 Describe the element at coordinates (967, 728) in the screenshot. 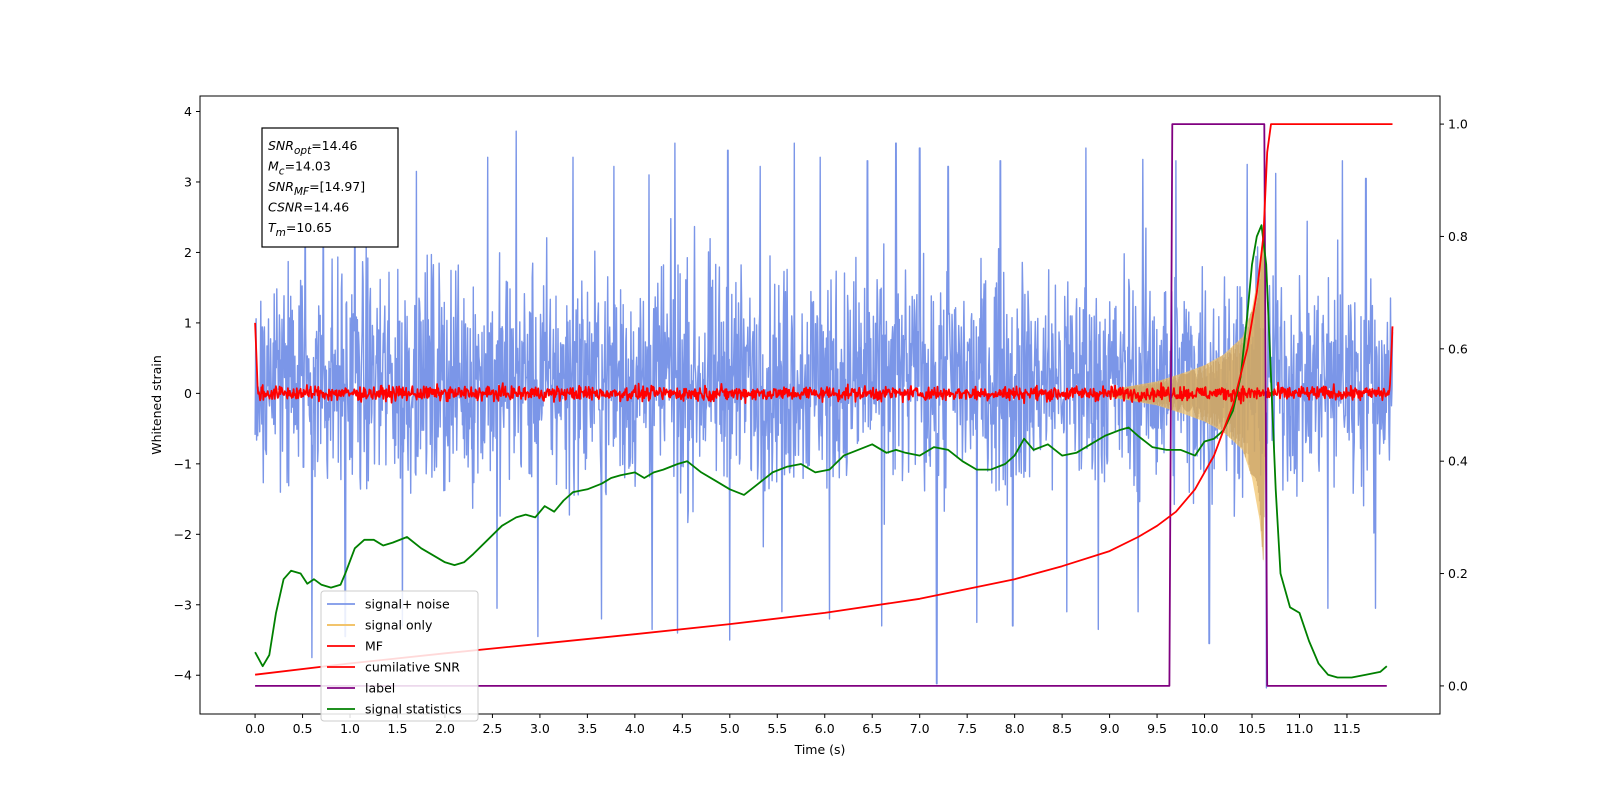

I see `x-tick-label: 7.5` at that location.